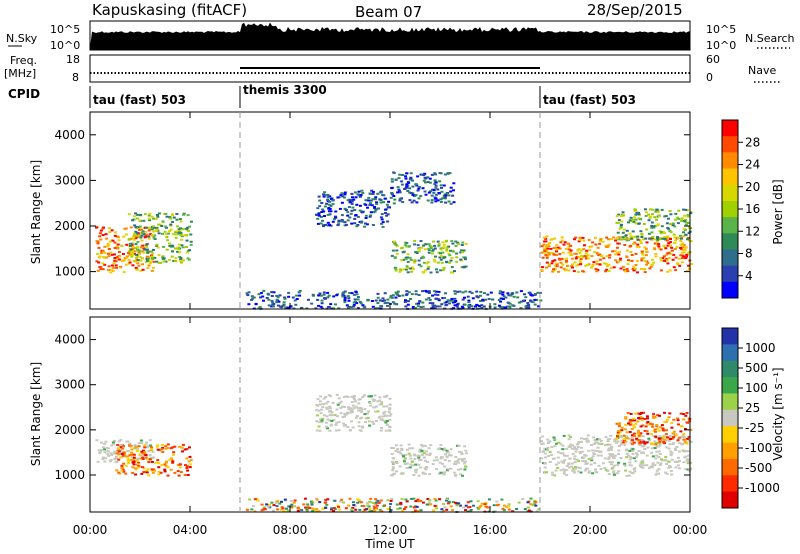 This screenshot has height=554, width=800. What do you see at coordinates (36, 212) in the screenshot?
I see `power-ylabel: Slant Range [km]` at bounding box center [36, 212].